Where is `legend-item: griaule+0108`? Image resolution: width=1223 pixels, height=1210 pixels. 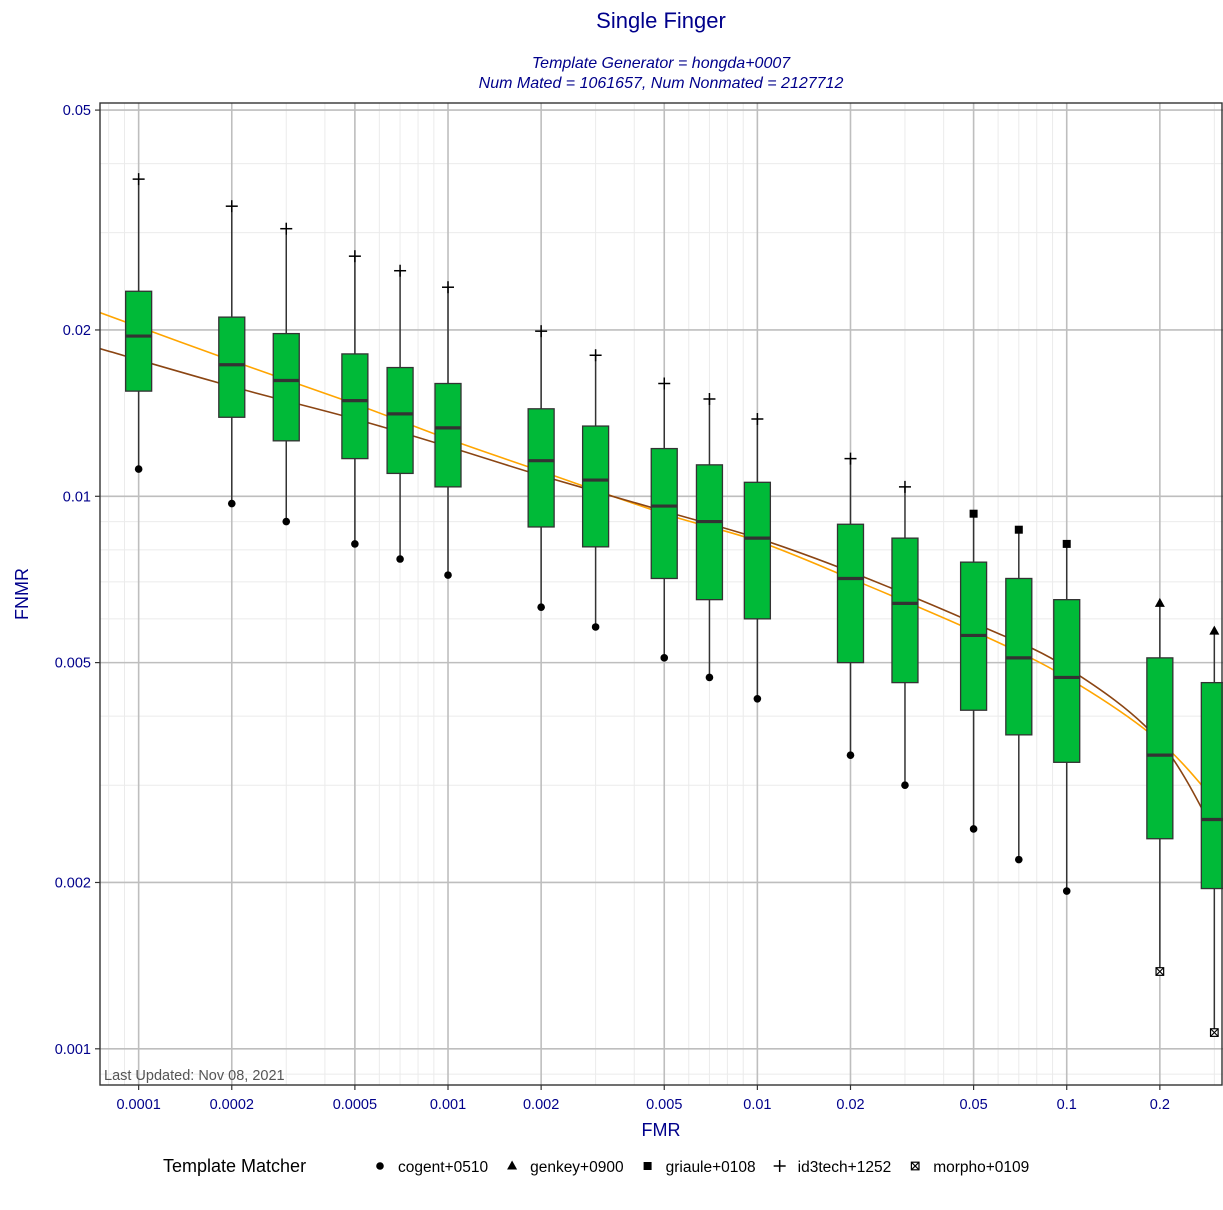 legend-item: griaule+0108 is located at coordinates (699, 1167).